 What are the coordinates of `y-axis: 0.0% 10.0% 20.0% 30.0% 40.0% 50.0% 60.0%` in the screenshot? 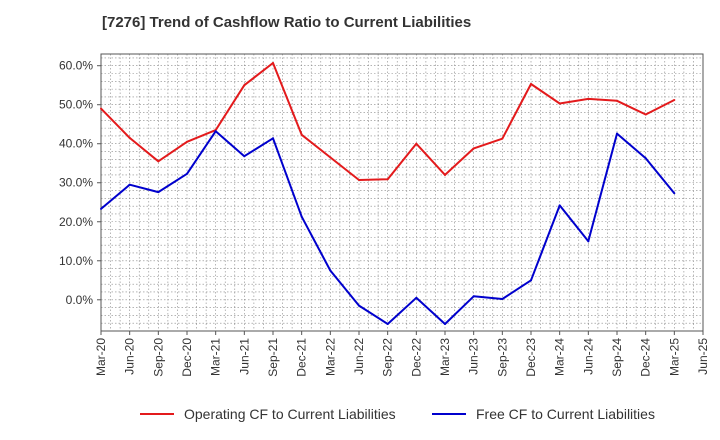 It's located at (80, 183).